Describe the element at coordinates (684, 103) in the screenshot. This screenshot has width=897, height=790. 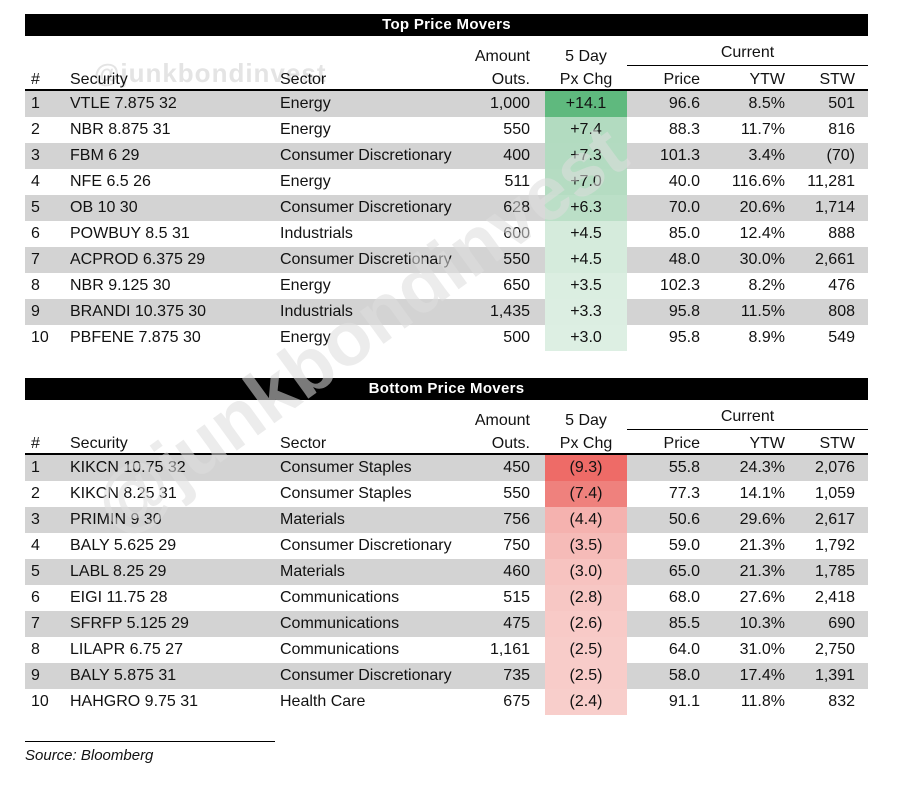
I see `cell-price: 96.6` at that location.